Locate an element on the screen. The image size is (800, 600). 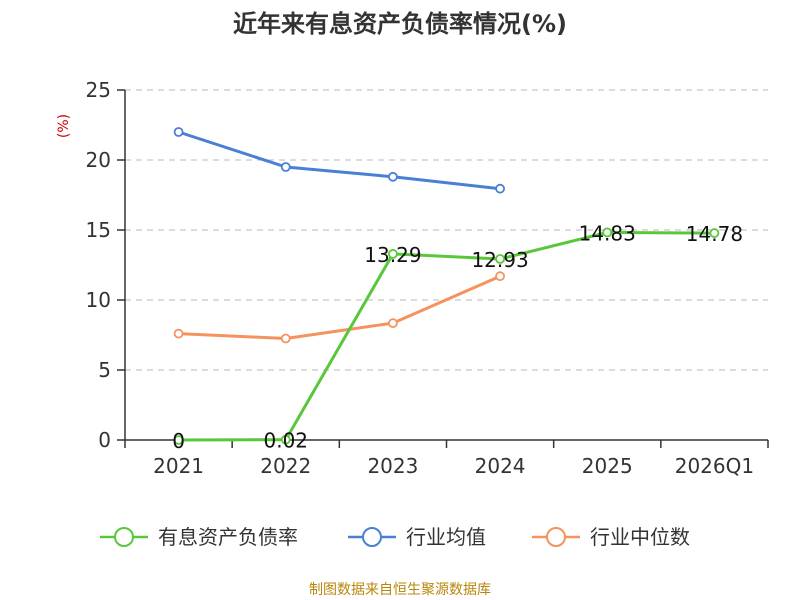
source-note: 制图数据来自恒生聚源数据库 is located at coordinates (400, 590).